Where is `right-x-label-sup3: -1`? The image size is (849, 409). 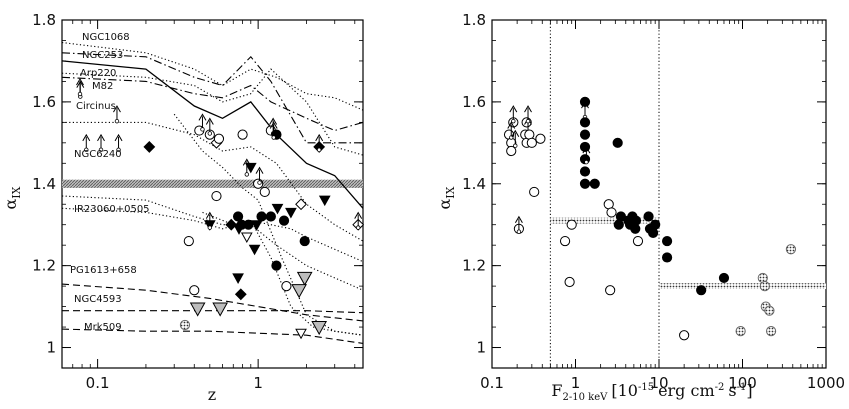
right-x-label-sup3: -1 is located at coordinates (742, 387).